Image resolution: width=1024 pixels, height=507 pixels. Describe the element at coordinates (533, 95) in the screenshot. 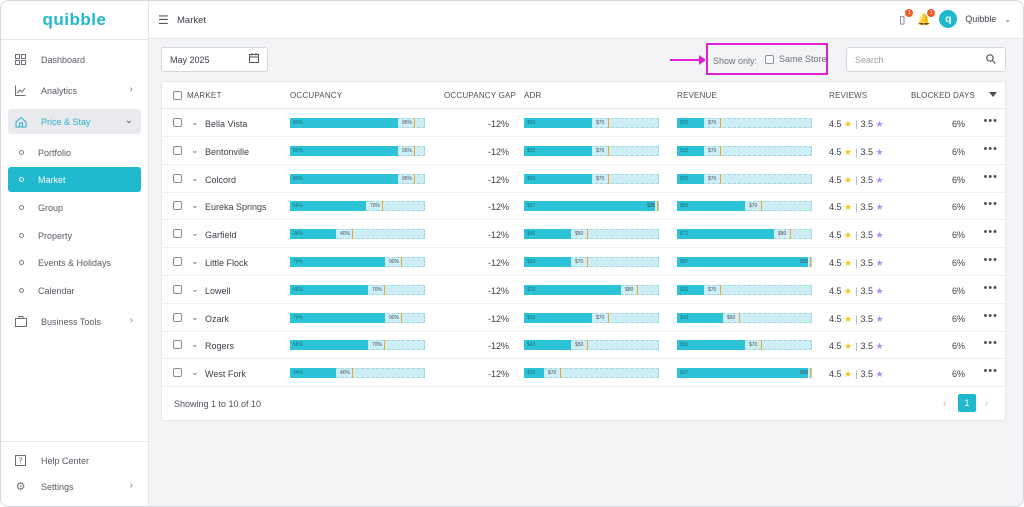

I see `header-adr: ADR` at that location.